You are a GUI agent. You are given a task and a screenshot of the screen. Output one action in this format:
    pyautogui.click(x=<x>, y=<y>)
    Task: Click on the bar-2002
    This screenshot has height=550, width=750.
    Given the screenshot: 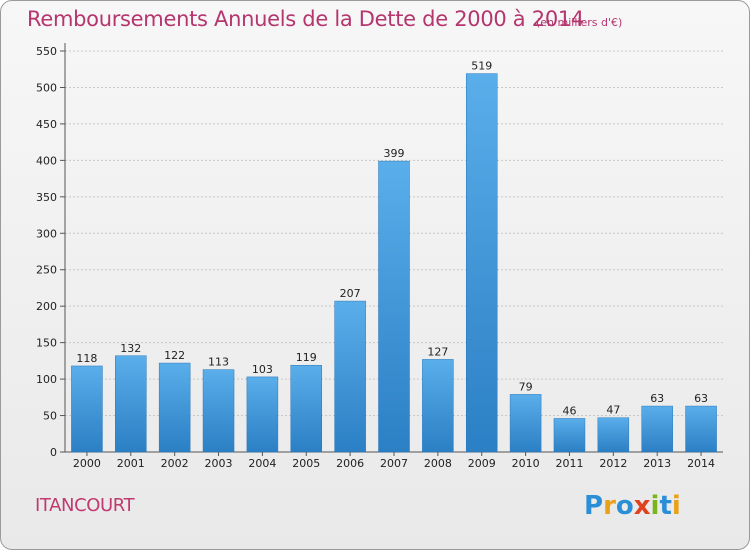 What is the action you would take?
    pyautogui.click(x=174, y=407)
    